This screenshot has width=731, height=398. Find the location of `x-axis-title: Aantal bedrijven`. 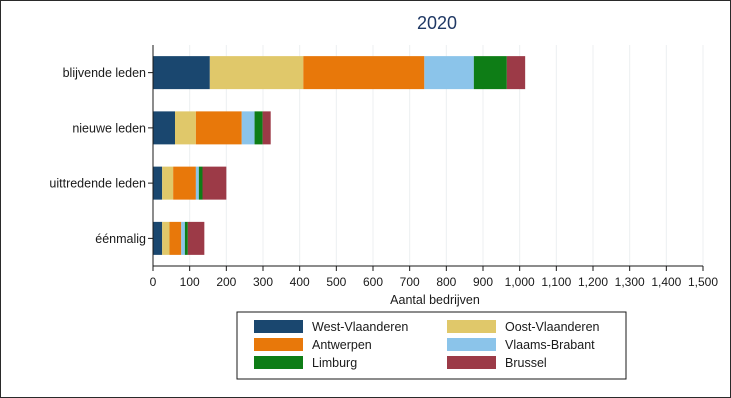

x-axis-title: Aantal bedrijven is located at coordinates (435, 300).